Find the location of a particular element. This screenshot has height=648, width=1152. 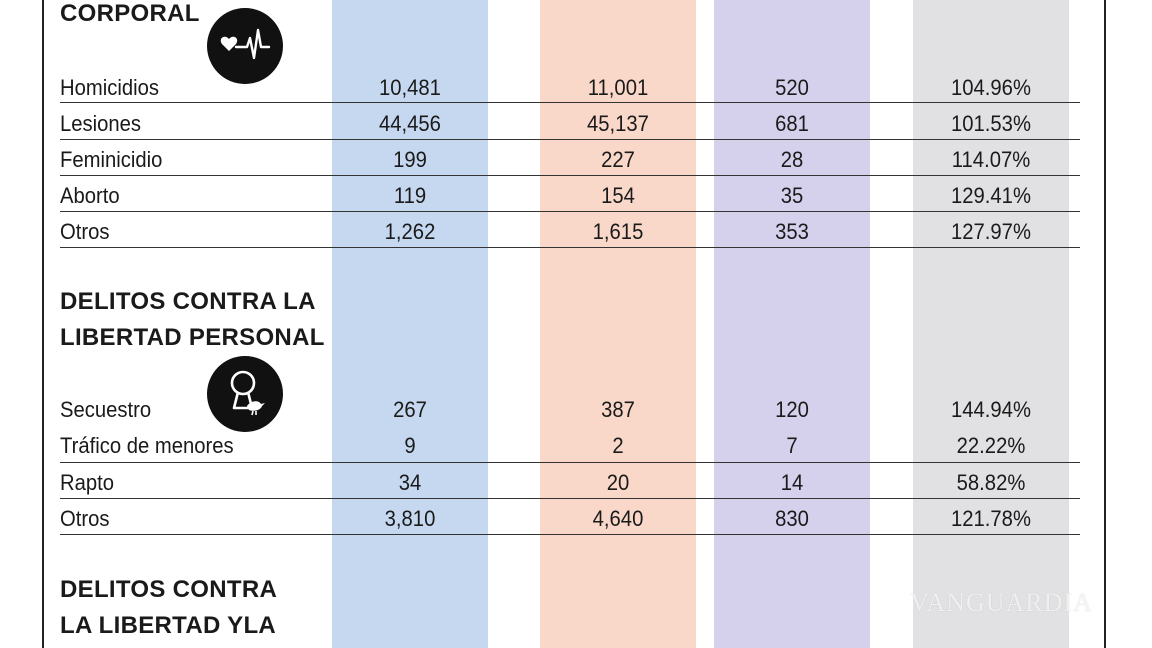

table-row: Feminicidio 199 227 28 114.07% is located at coordinates (576, 160).